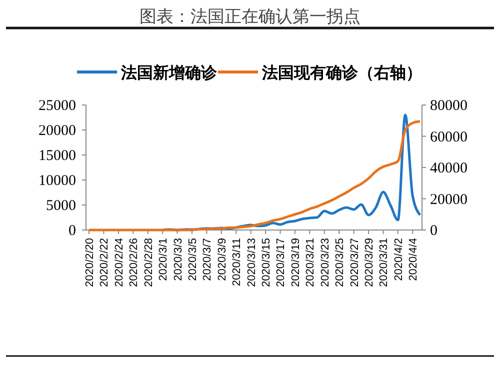 The width and height of the screenshot is (500, 389). What do you see at coordinates (296, 262) in the screenshot?
I see `x-tick-label: 2020/3/19` at bounding box center [296, 262].